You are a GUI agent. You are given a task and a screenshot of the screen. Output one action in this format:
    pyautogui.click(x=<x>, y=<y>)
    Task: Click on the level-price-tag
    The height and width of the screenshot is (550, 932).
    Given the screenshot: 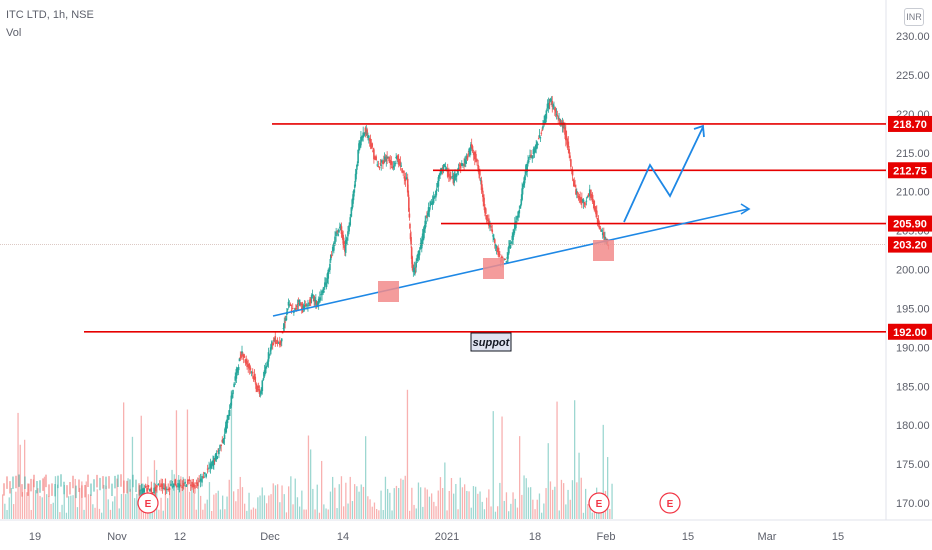 What is the action you would take?
    pyautogui.click(x=910, y=123)
    